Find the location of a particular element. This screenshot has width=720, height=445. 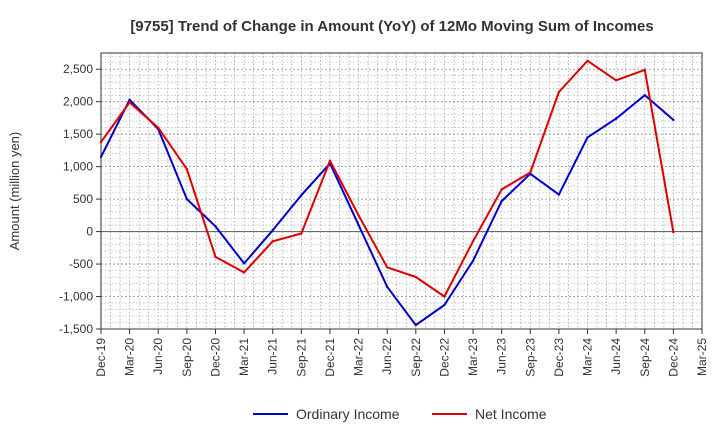

x-tick-label: Mar-25 is located at coordinates (702, 357).